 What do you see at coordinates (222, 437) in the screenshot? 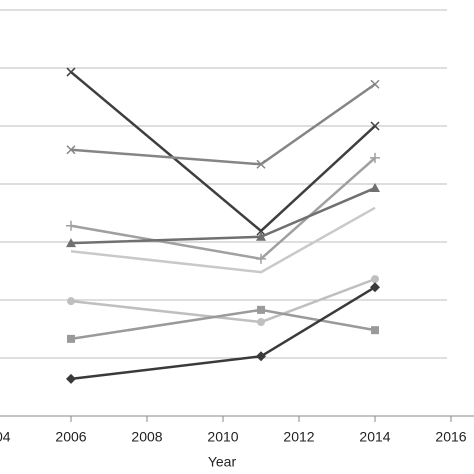
I see `x-tick-label: 2010` at bounding box center [222, 437].